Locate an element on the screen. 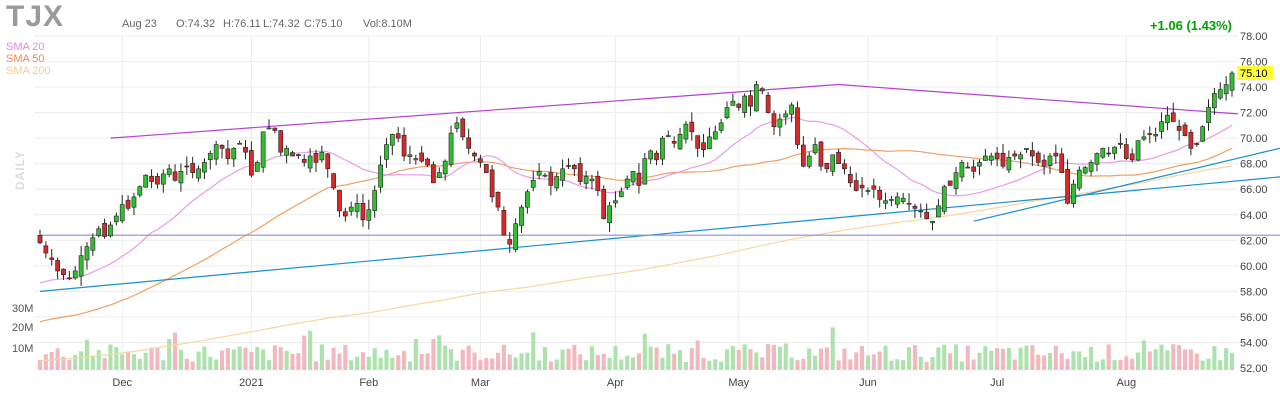 This screenshot has width=1280, height=400. trendline is located at coordinates (1126, 184).